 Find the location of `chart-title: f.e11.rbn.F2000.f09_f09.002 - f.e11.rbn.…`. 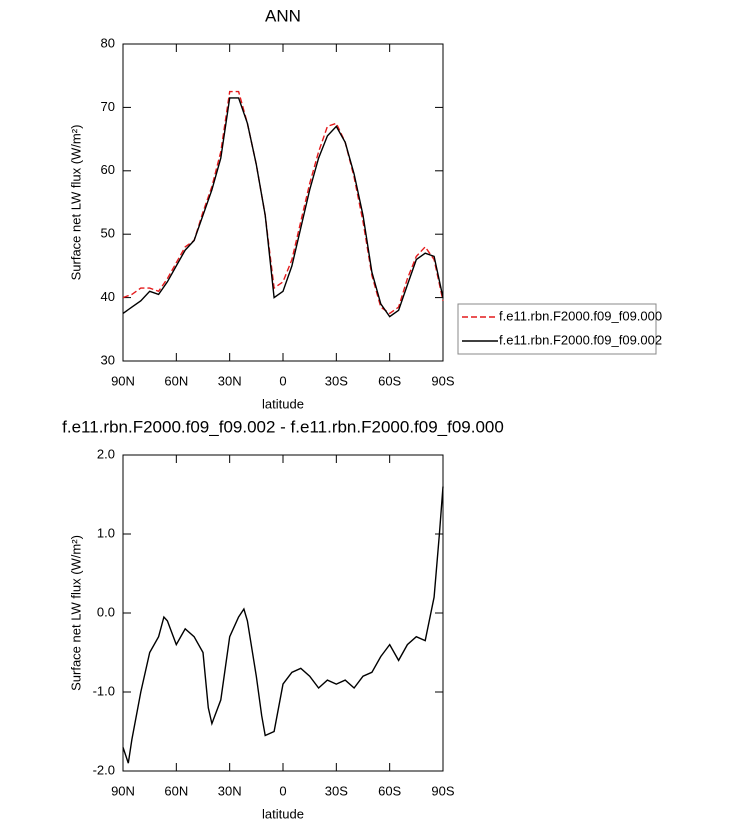

chart-title: f.e11.rbn.F2000.f09_f09.002 - f.e11.rbn.… is located at coordinates (283, 426).